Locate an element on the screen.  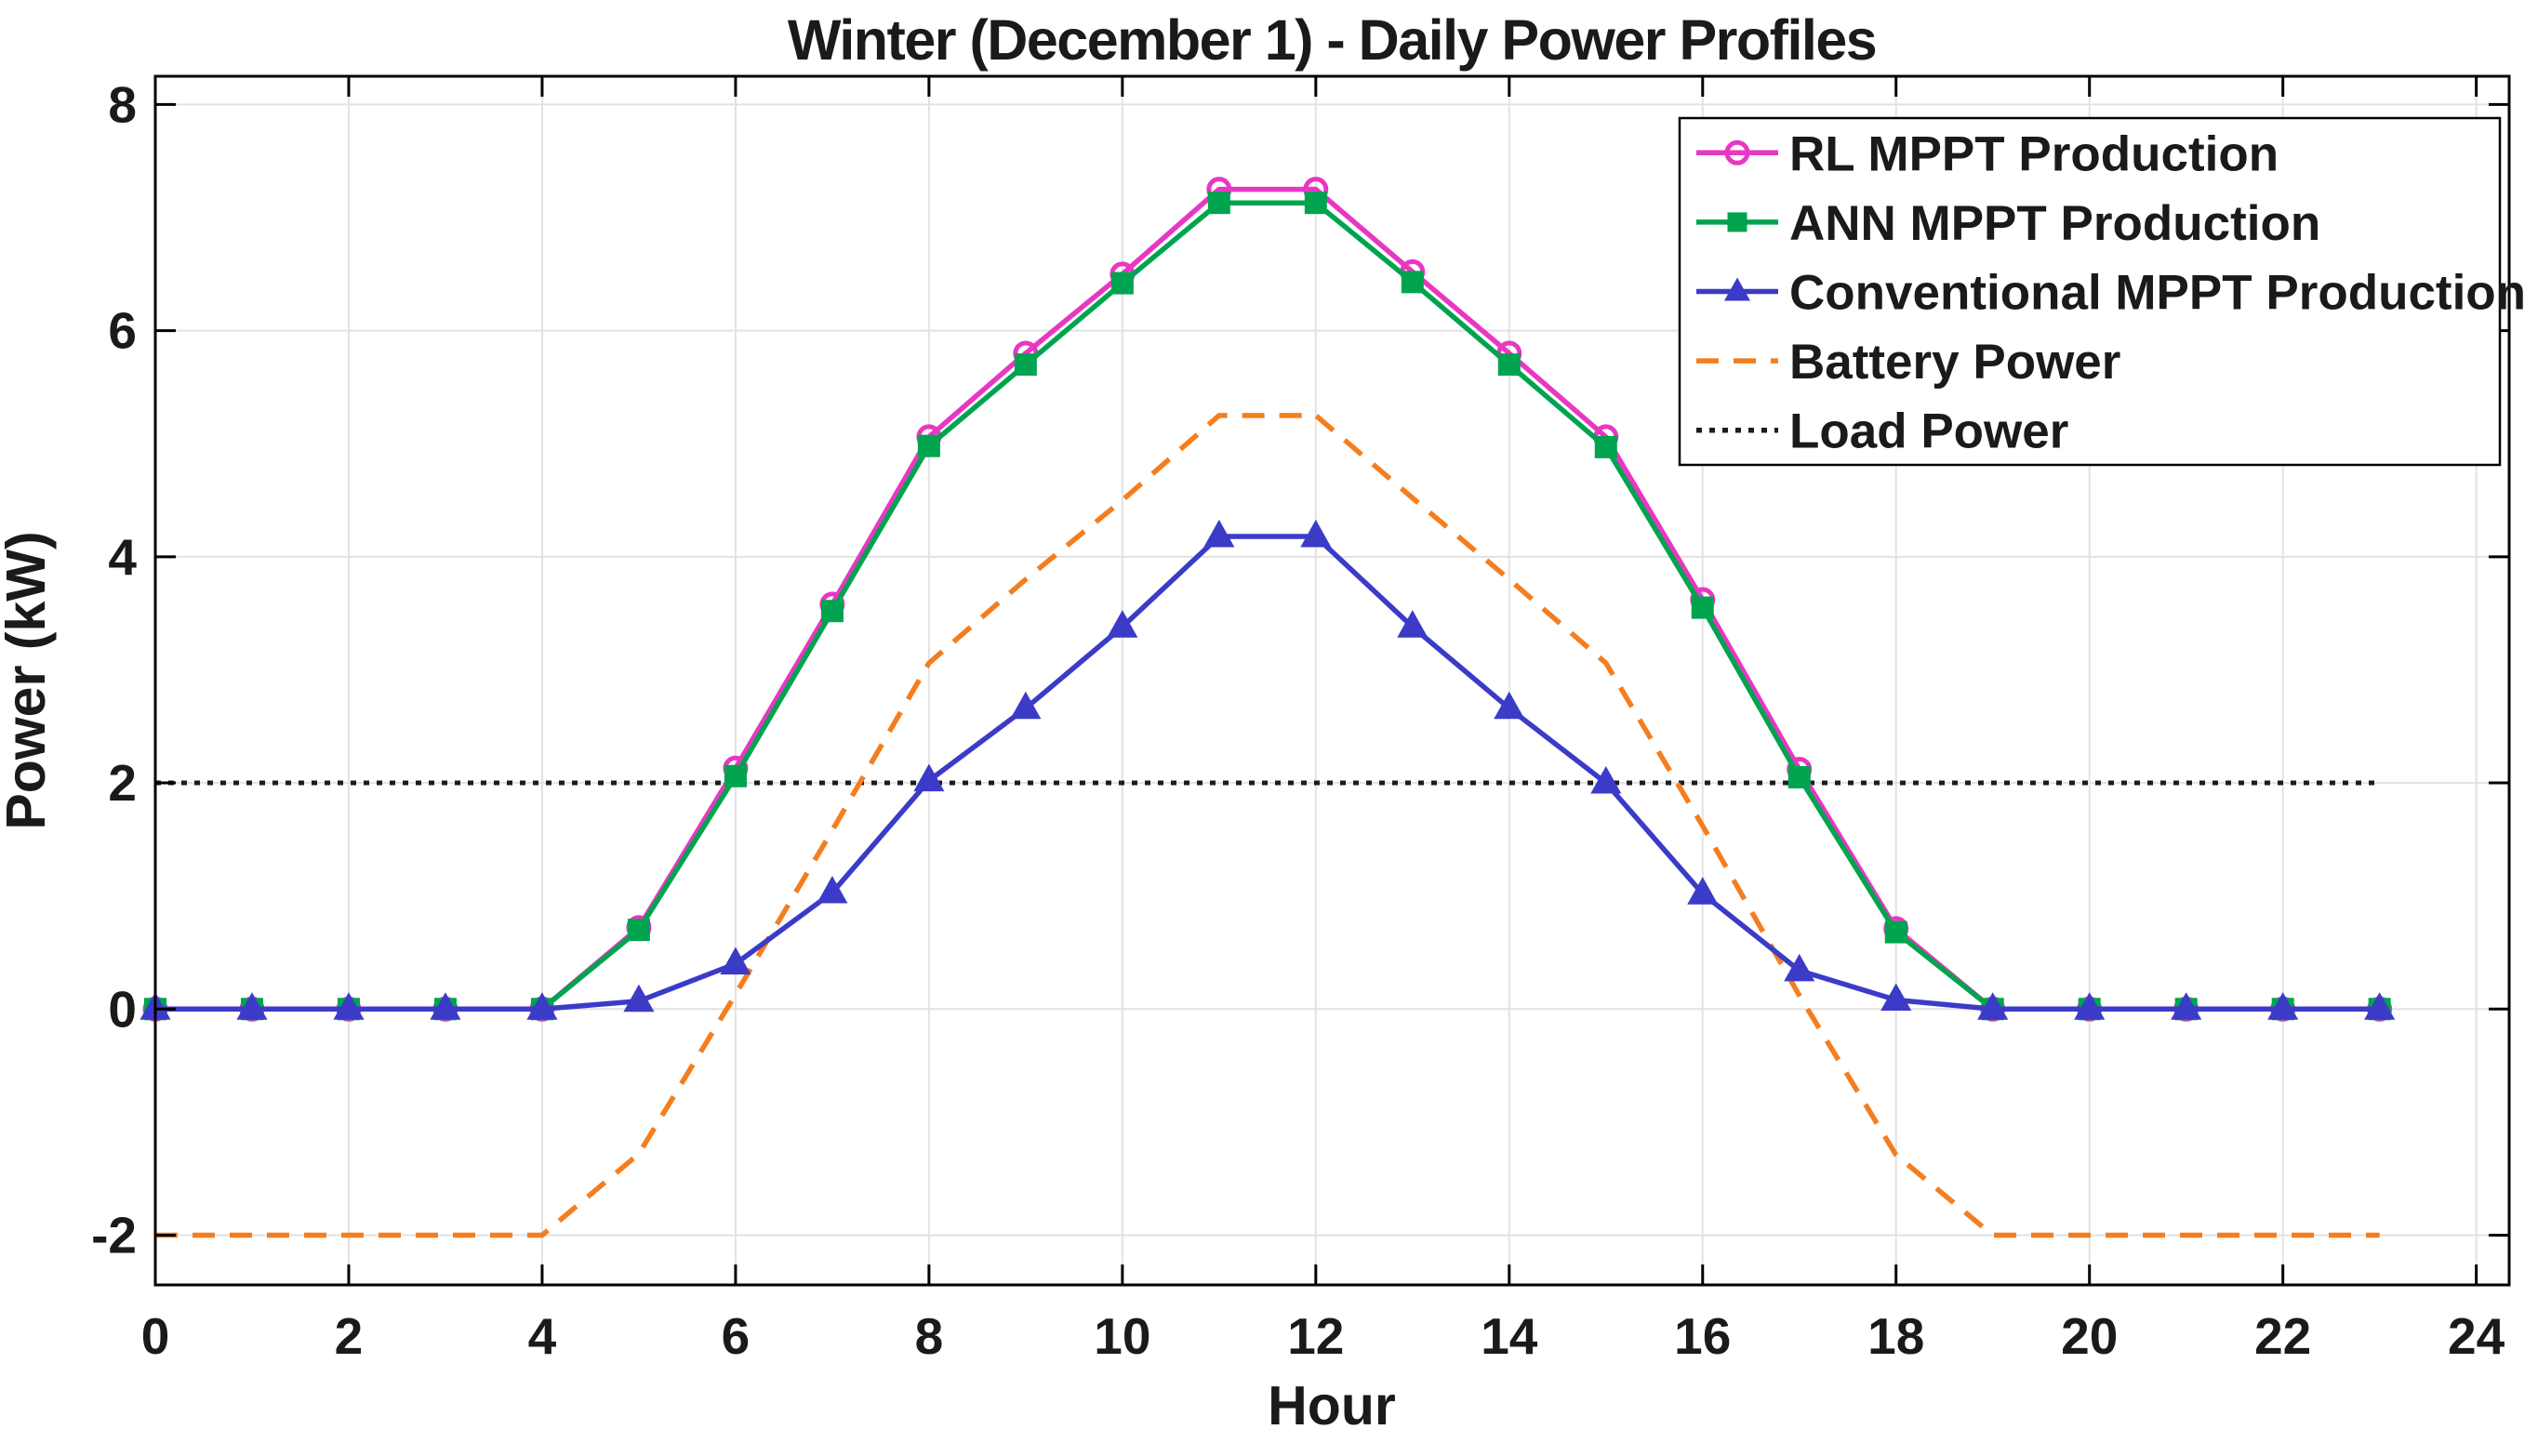
y-tick-label-0: 0 is located at coordinates (123, 1009).